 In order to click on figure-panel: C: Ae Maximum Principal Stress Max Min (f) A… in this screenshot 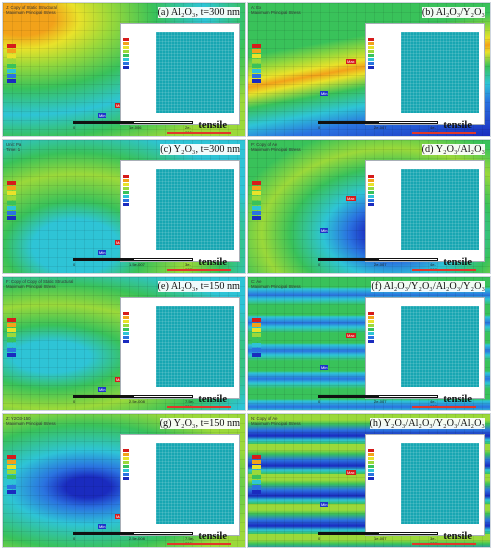, I will do `click(369, 343)`.